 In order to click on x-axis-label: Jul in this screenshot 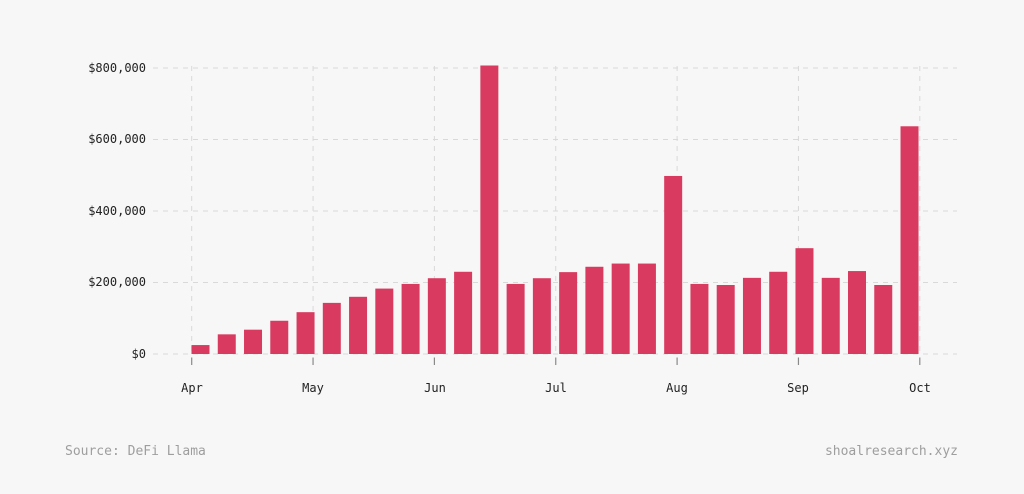, I will do `click(556, 388)`.